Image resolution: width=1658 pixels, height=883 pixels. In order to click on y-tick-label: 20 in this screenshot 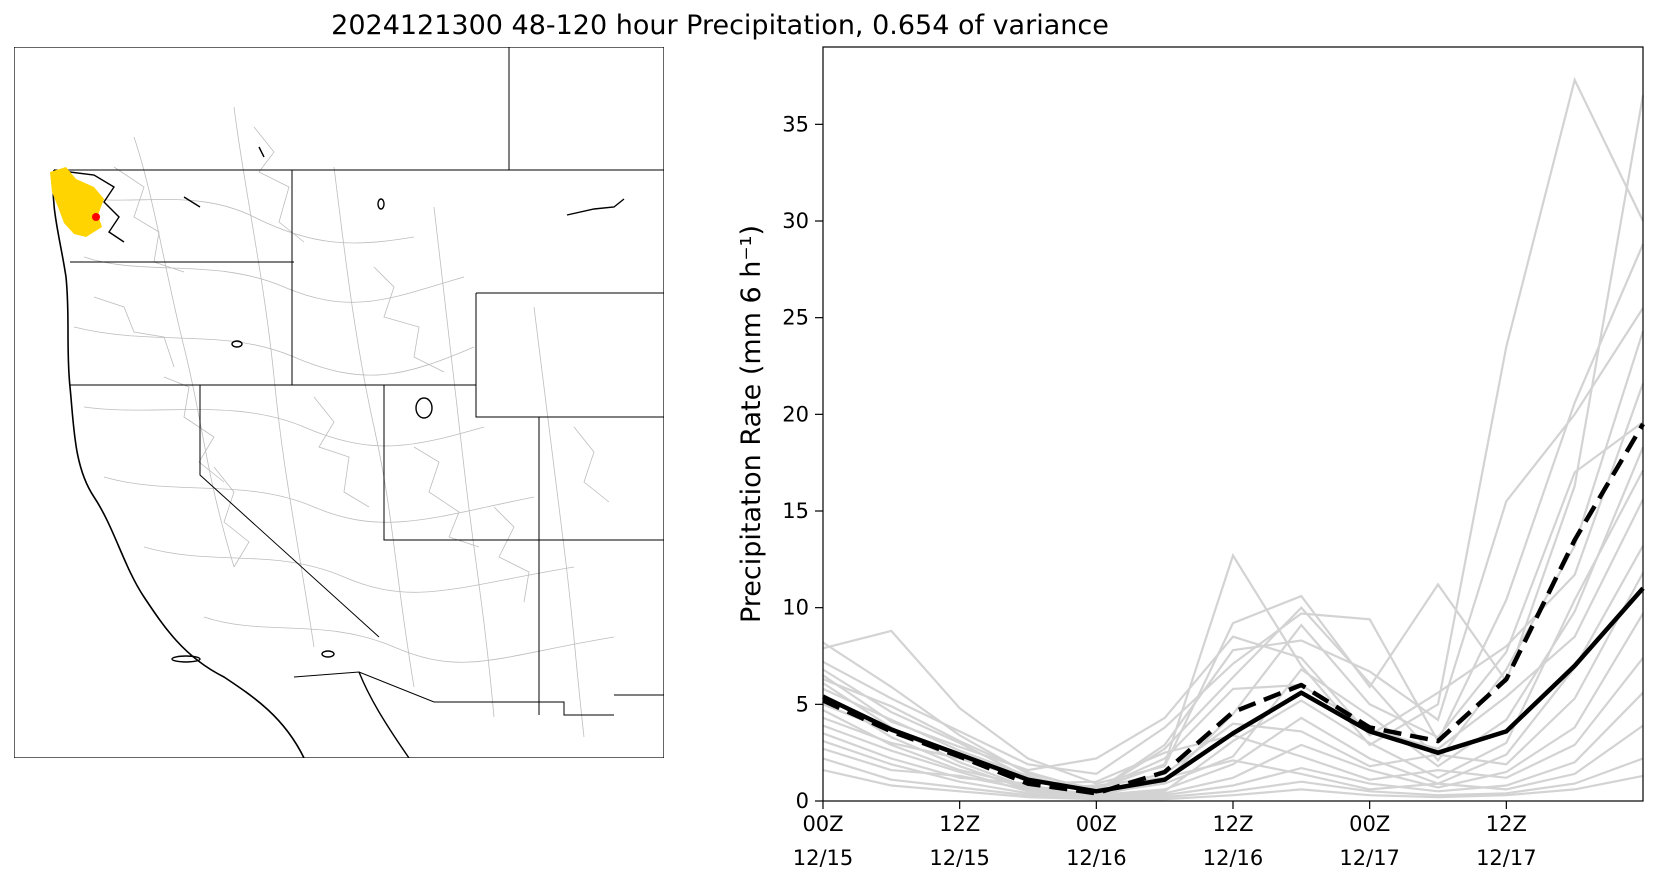, I will do `click(795, 414)`.